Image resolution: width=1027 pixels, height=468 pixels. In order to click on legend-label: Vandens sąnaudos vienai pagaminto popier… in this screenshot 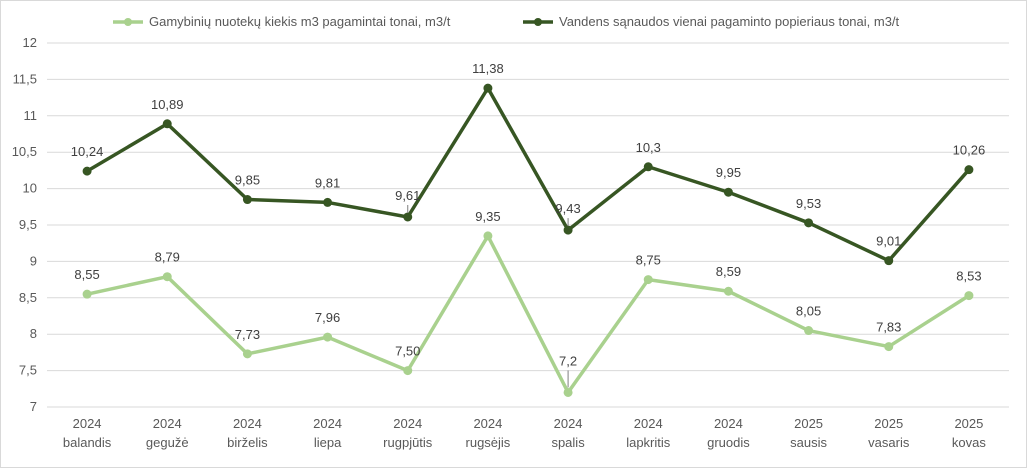, I will do `click(729, 21)`.